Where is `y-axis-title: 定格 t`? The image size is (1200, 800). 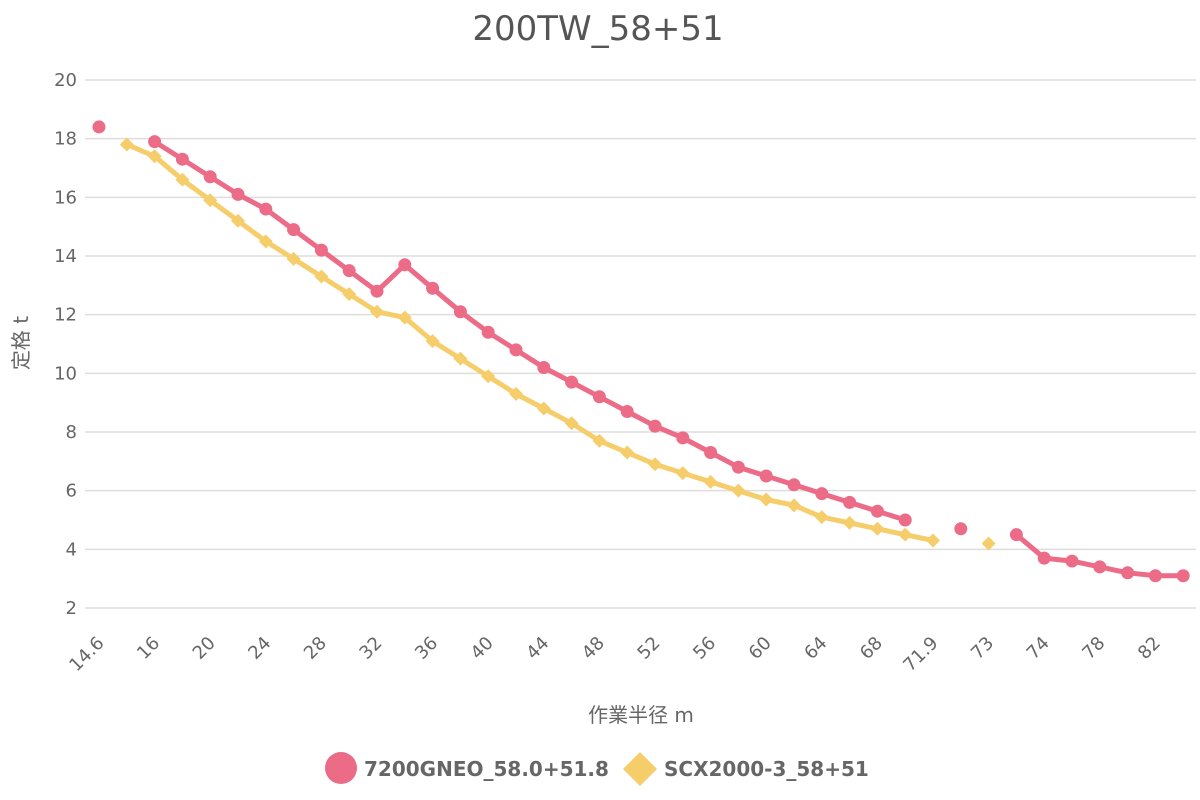 y-axis-title: 定格 t is located at coordinates (21, 343).